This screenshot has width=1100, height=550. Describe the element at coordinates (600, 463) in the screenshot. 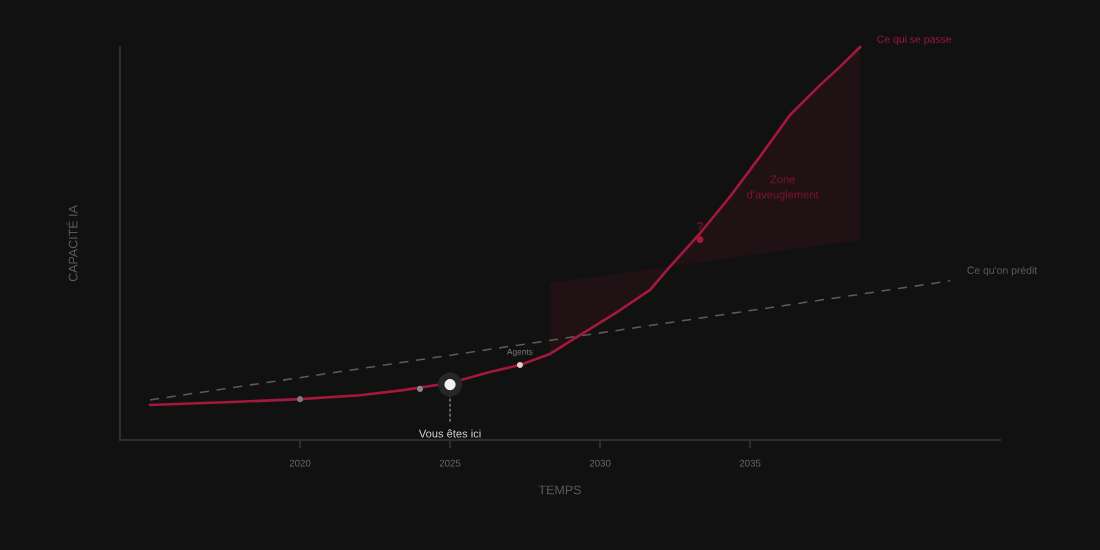

I see `x-tick-label: 2030` at that location.